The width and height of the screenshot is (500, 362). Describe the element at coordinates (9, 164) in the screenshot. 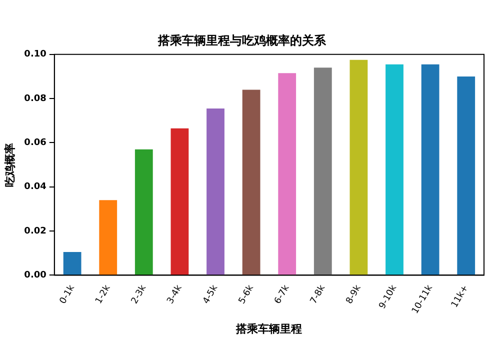

I see `y-axis-title: 吃鸡概率` at that location.